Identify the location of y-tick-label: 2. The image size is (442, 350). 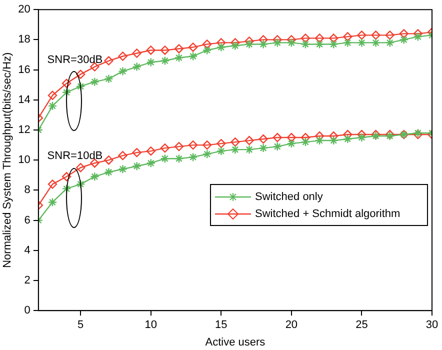
(27, 280).